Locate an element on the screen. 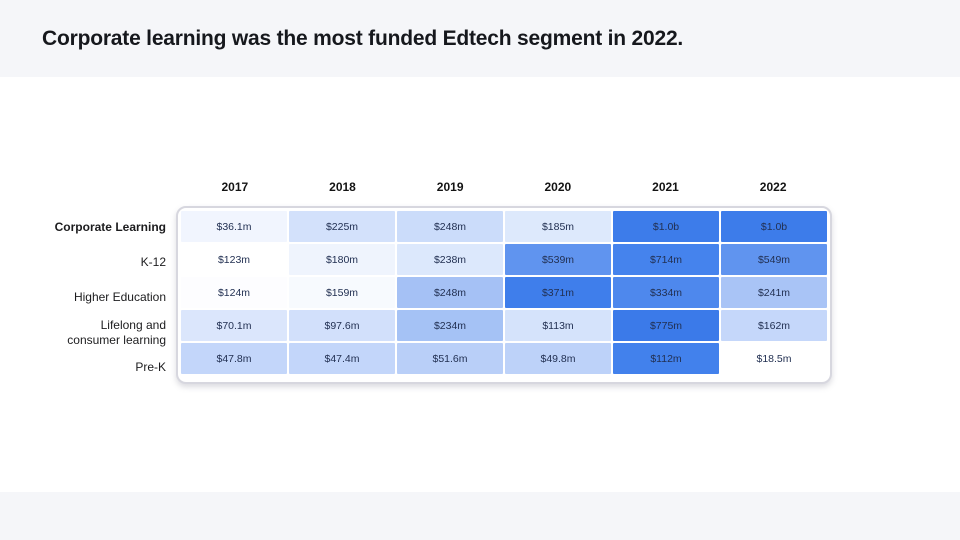 This screenshot has height=540, width=960. heatmap-cell: $49.8m is located at coordinates (558, 358).